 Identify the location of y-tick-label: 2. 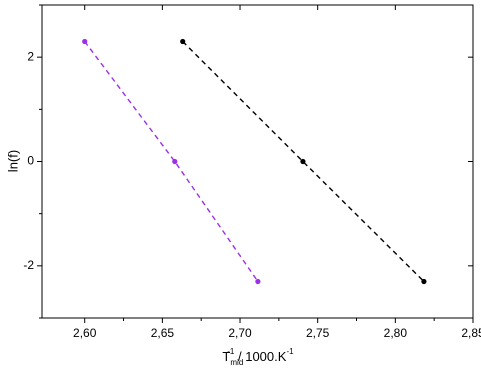
(30, 56).